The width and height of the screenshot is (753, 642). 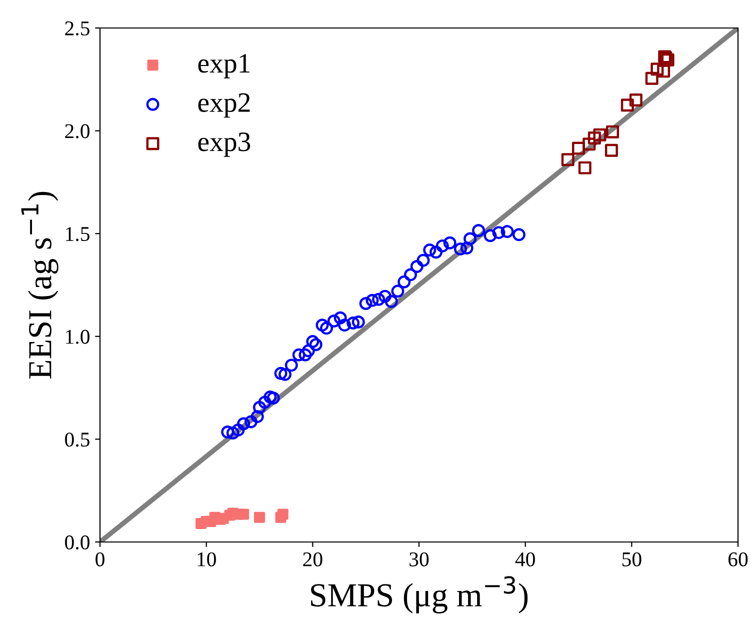 What do you see at coordinates (738, 559) in the screenshot?
I see `x-tick-label: 60` at bounding box center [738, 559].